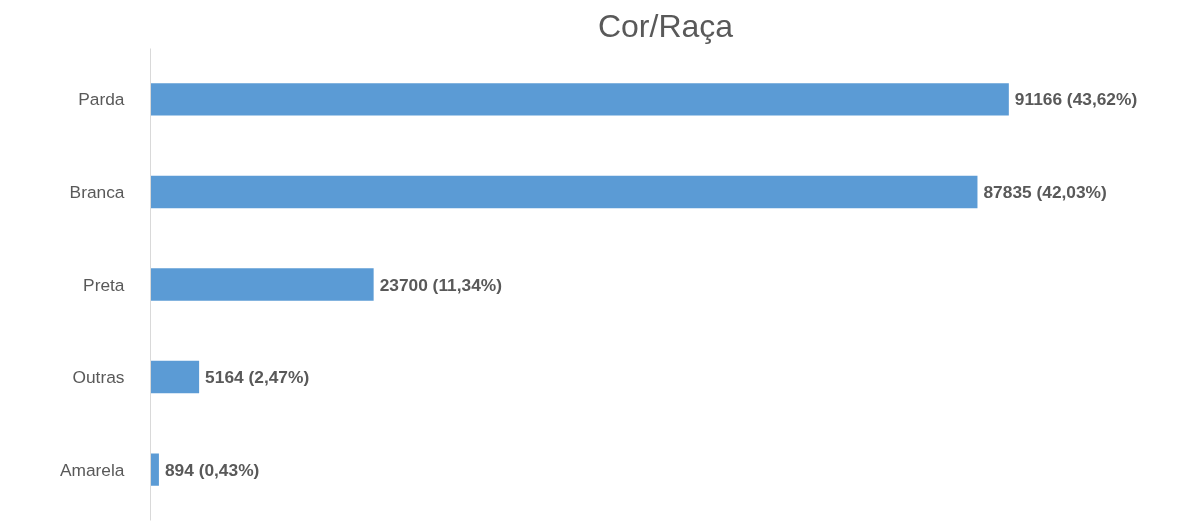  I want to click on y-tick-label: Preta, so click(104, 284).